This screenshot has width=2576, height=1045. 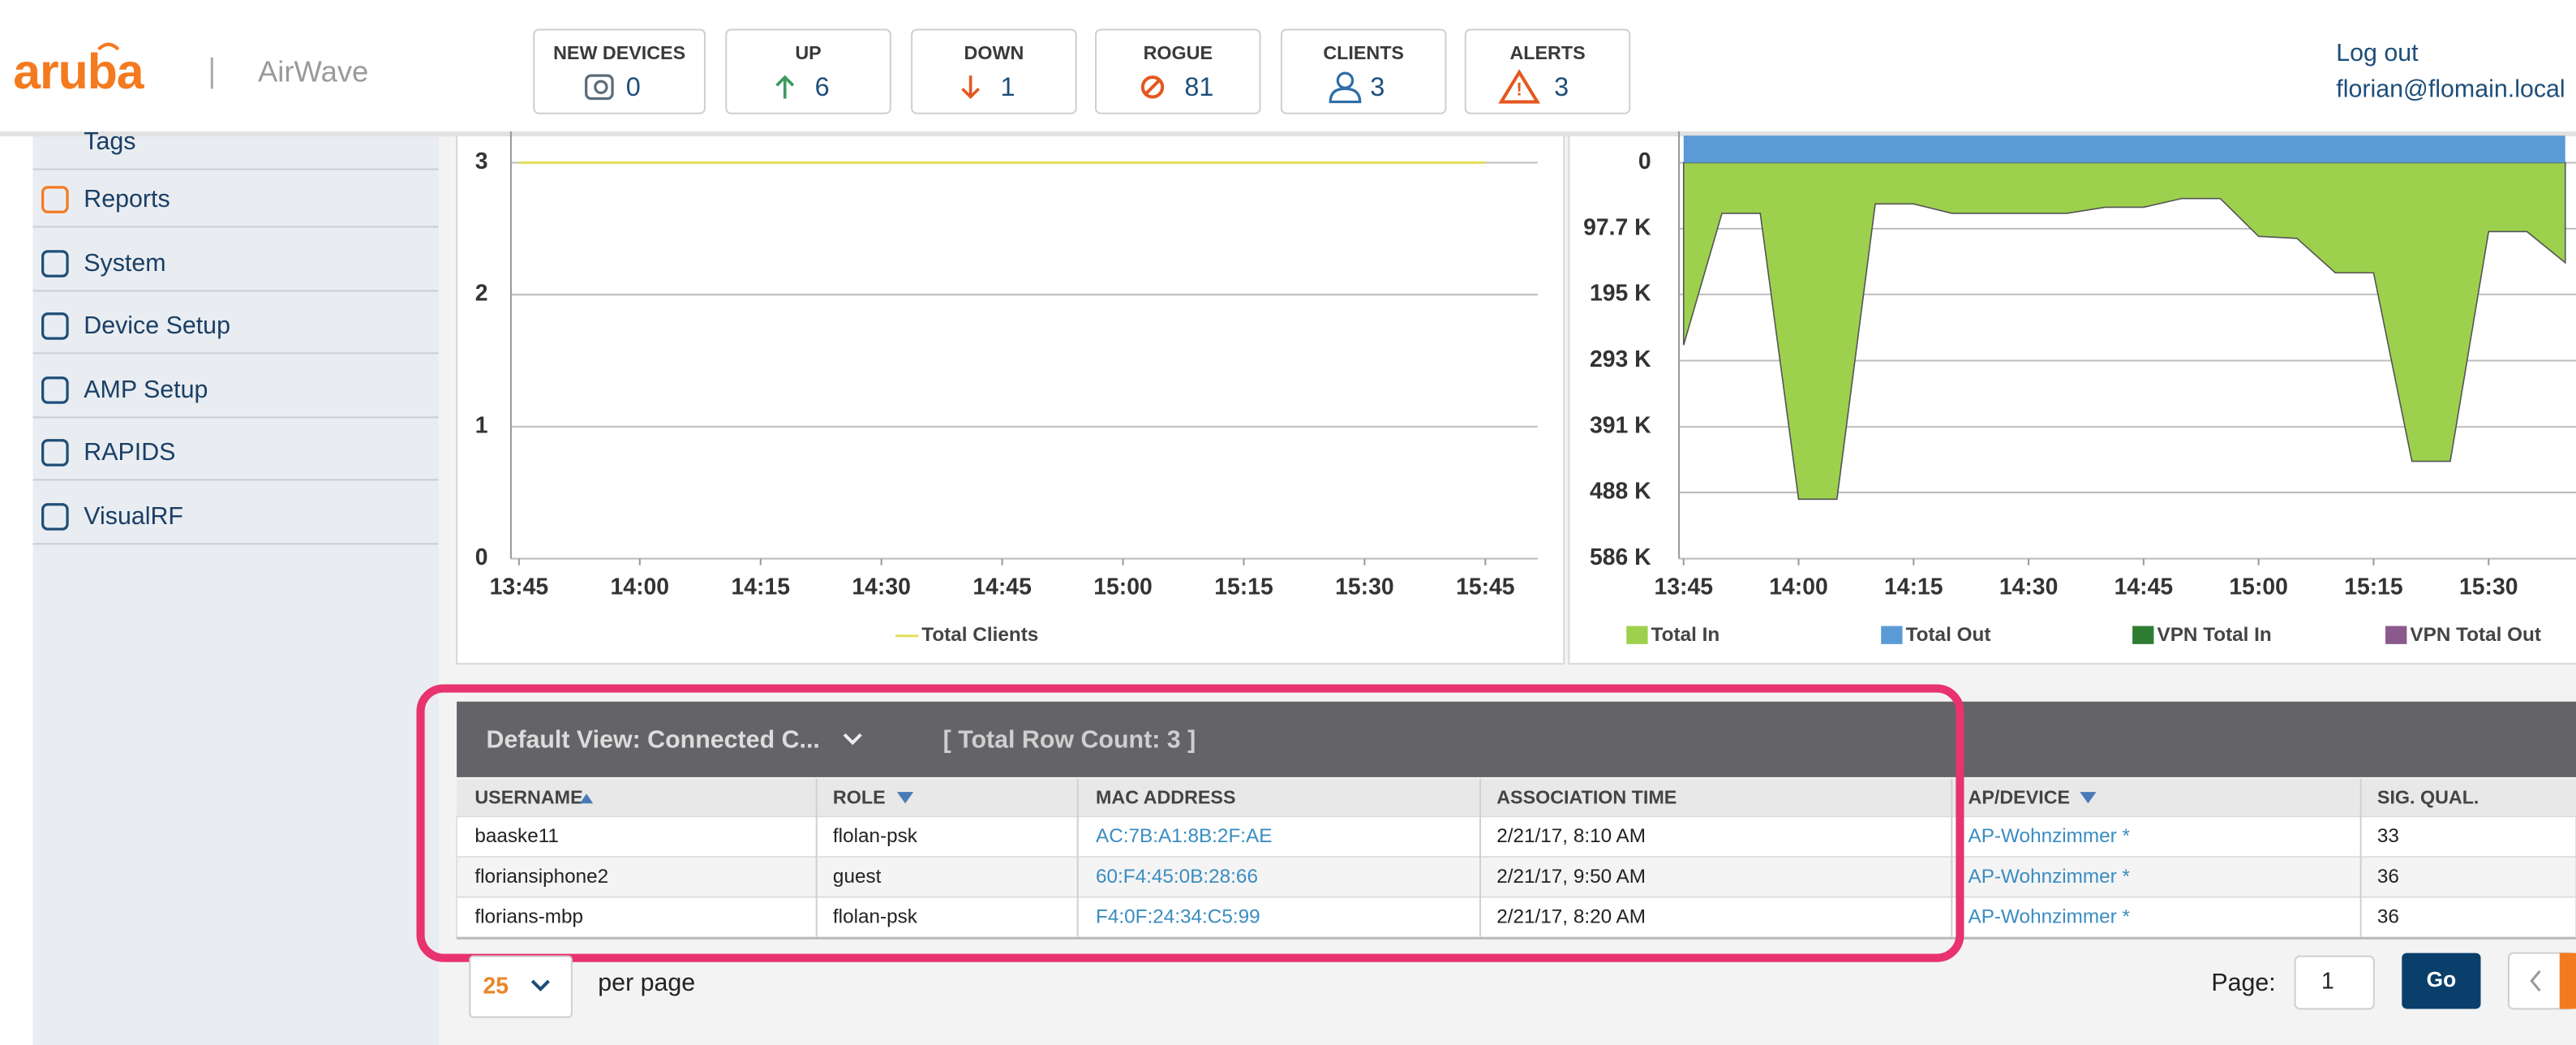 I want to click on table-row, so click(x=1516, y=836).